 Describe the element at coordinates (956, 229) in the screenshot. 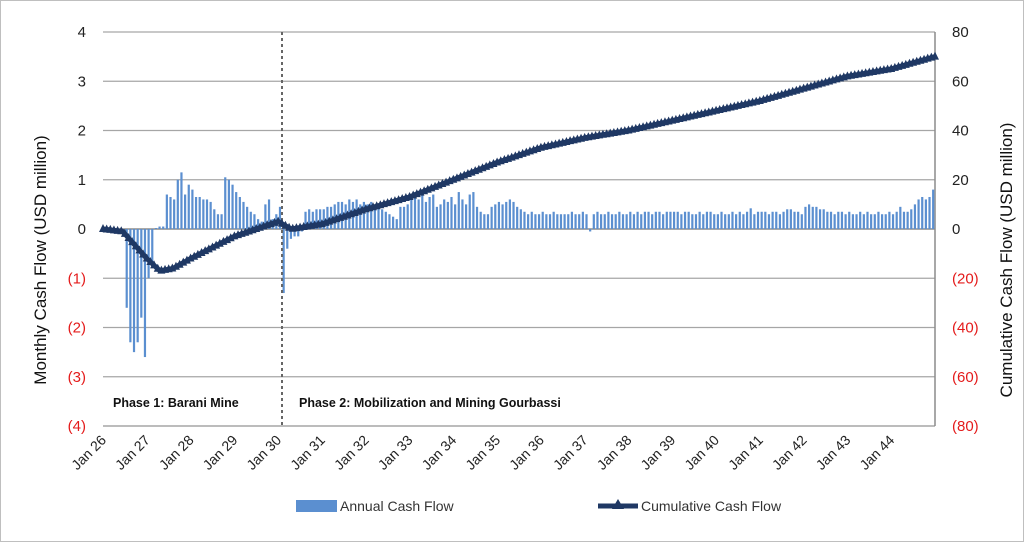

I see `y2-tick-label: 0` at that location.